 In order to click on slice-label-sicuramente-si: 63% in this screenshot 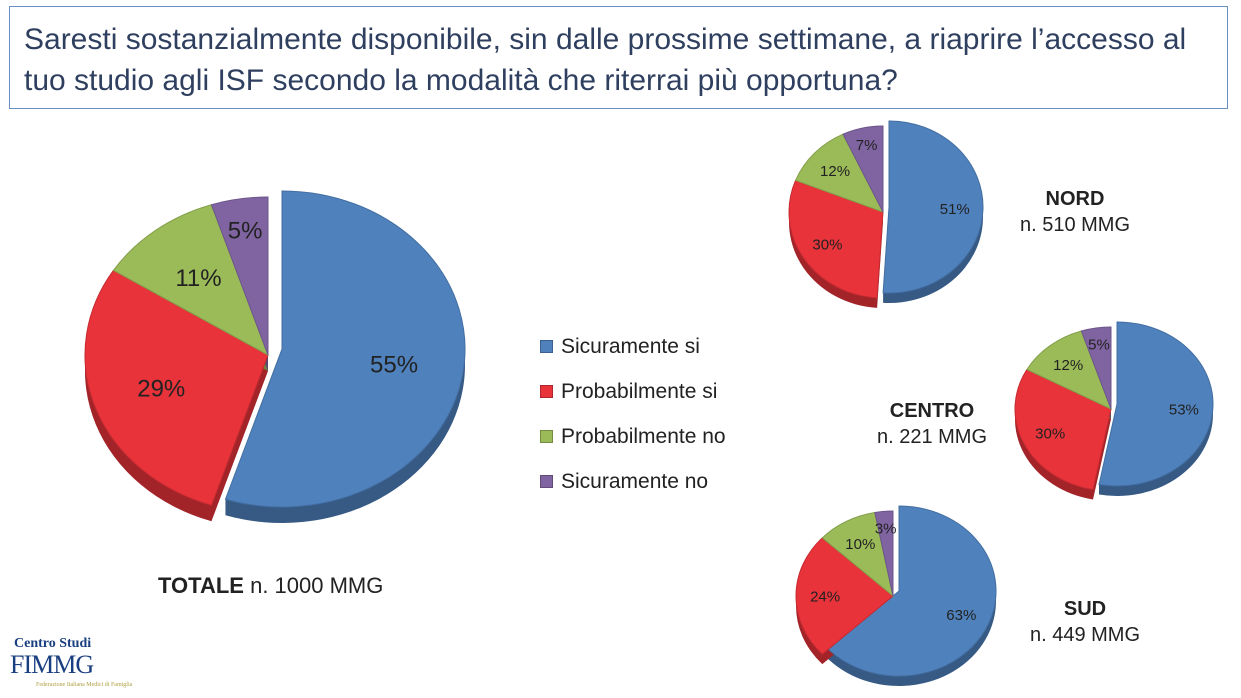, I will do `click(961, 615)`.